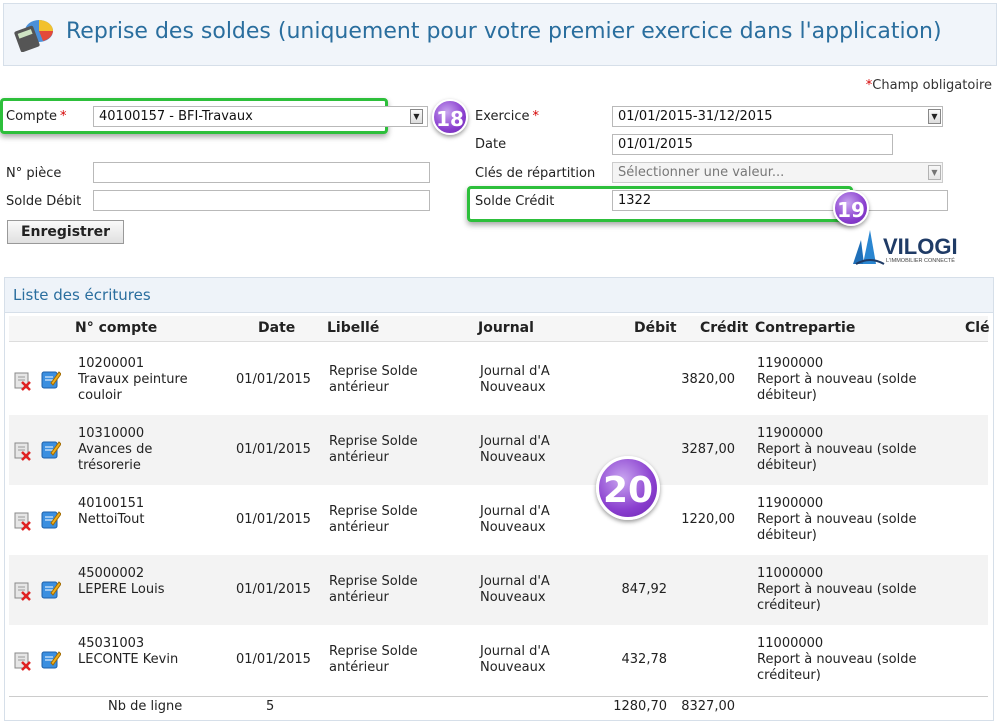  Describe the element at coordinates (920, 246) in the screenshot. I see `logo-name: VILOGI` at that location.